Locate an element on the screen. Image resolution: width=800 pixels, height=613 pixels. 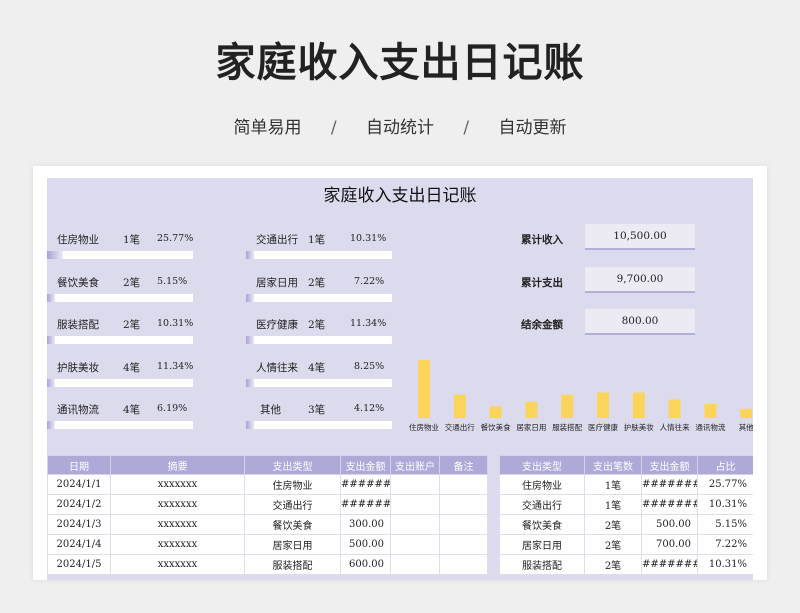
category-name: 人情往来 is located at coordinates (277, 368).